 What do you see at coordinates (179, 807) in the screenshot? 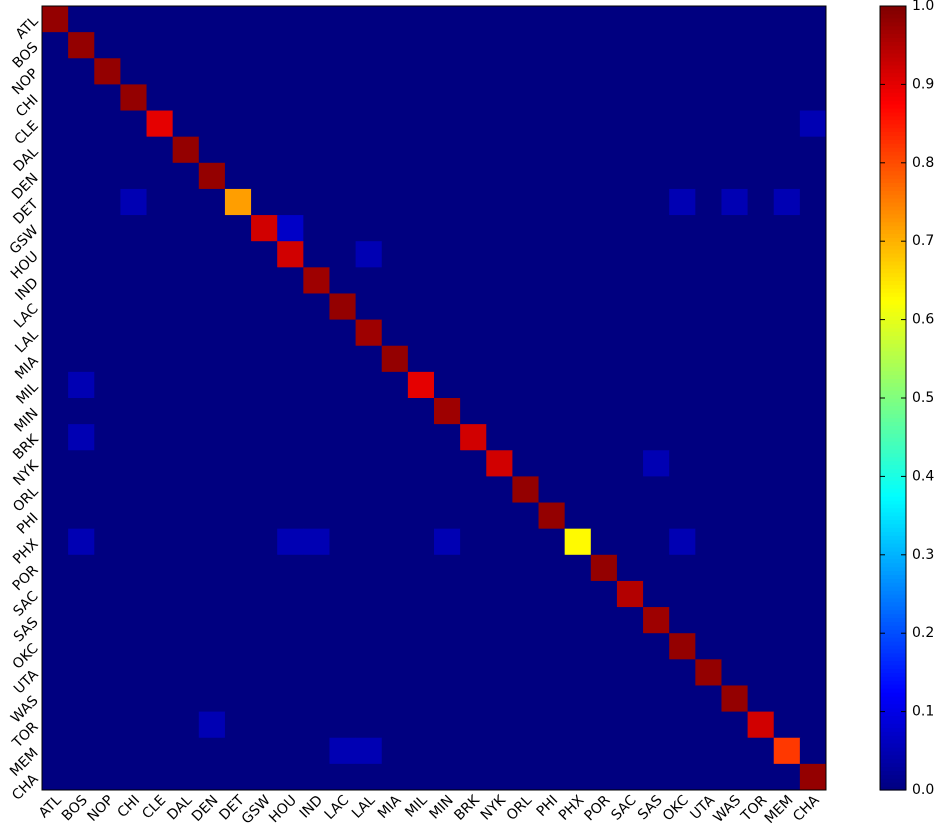
I see `x-tick-label: DAL` at bounding box center [179, 807].